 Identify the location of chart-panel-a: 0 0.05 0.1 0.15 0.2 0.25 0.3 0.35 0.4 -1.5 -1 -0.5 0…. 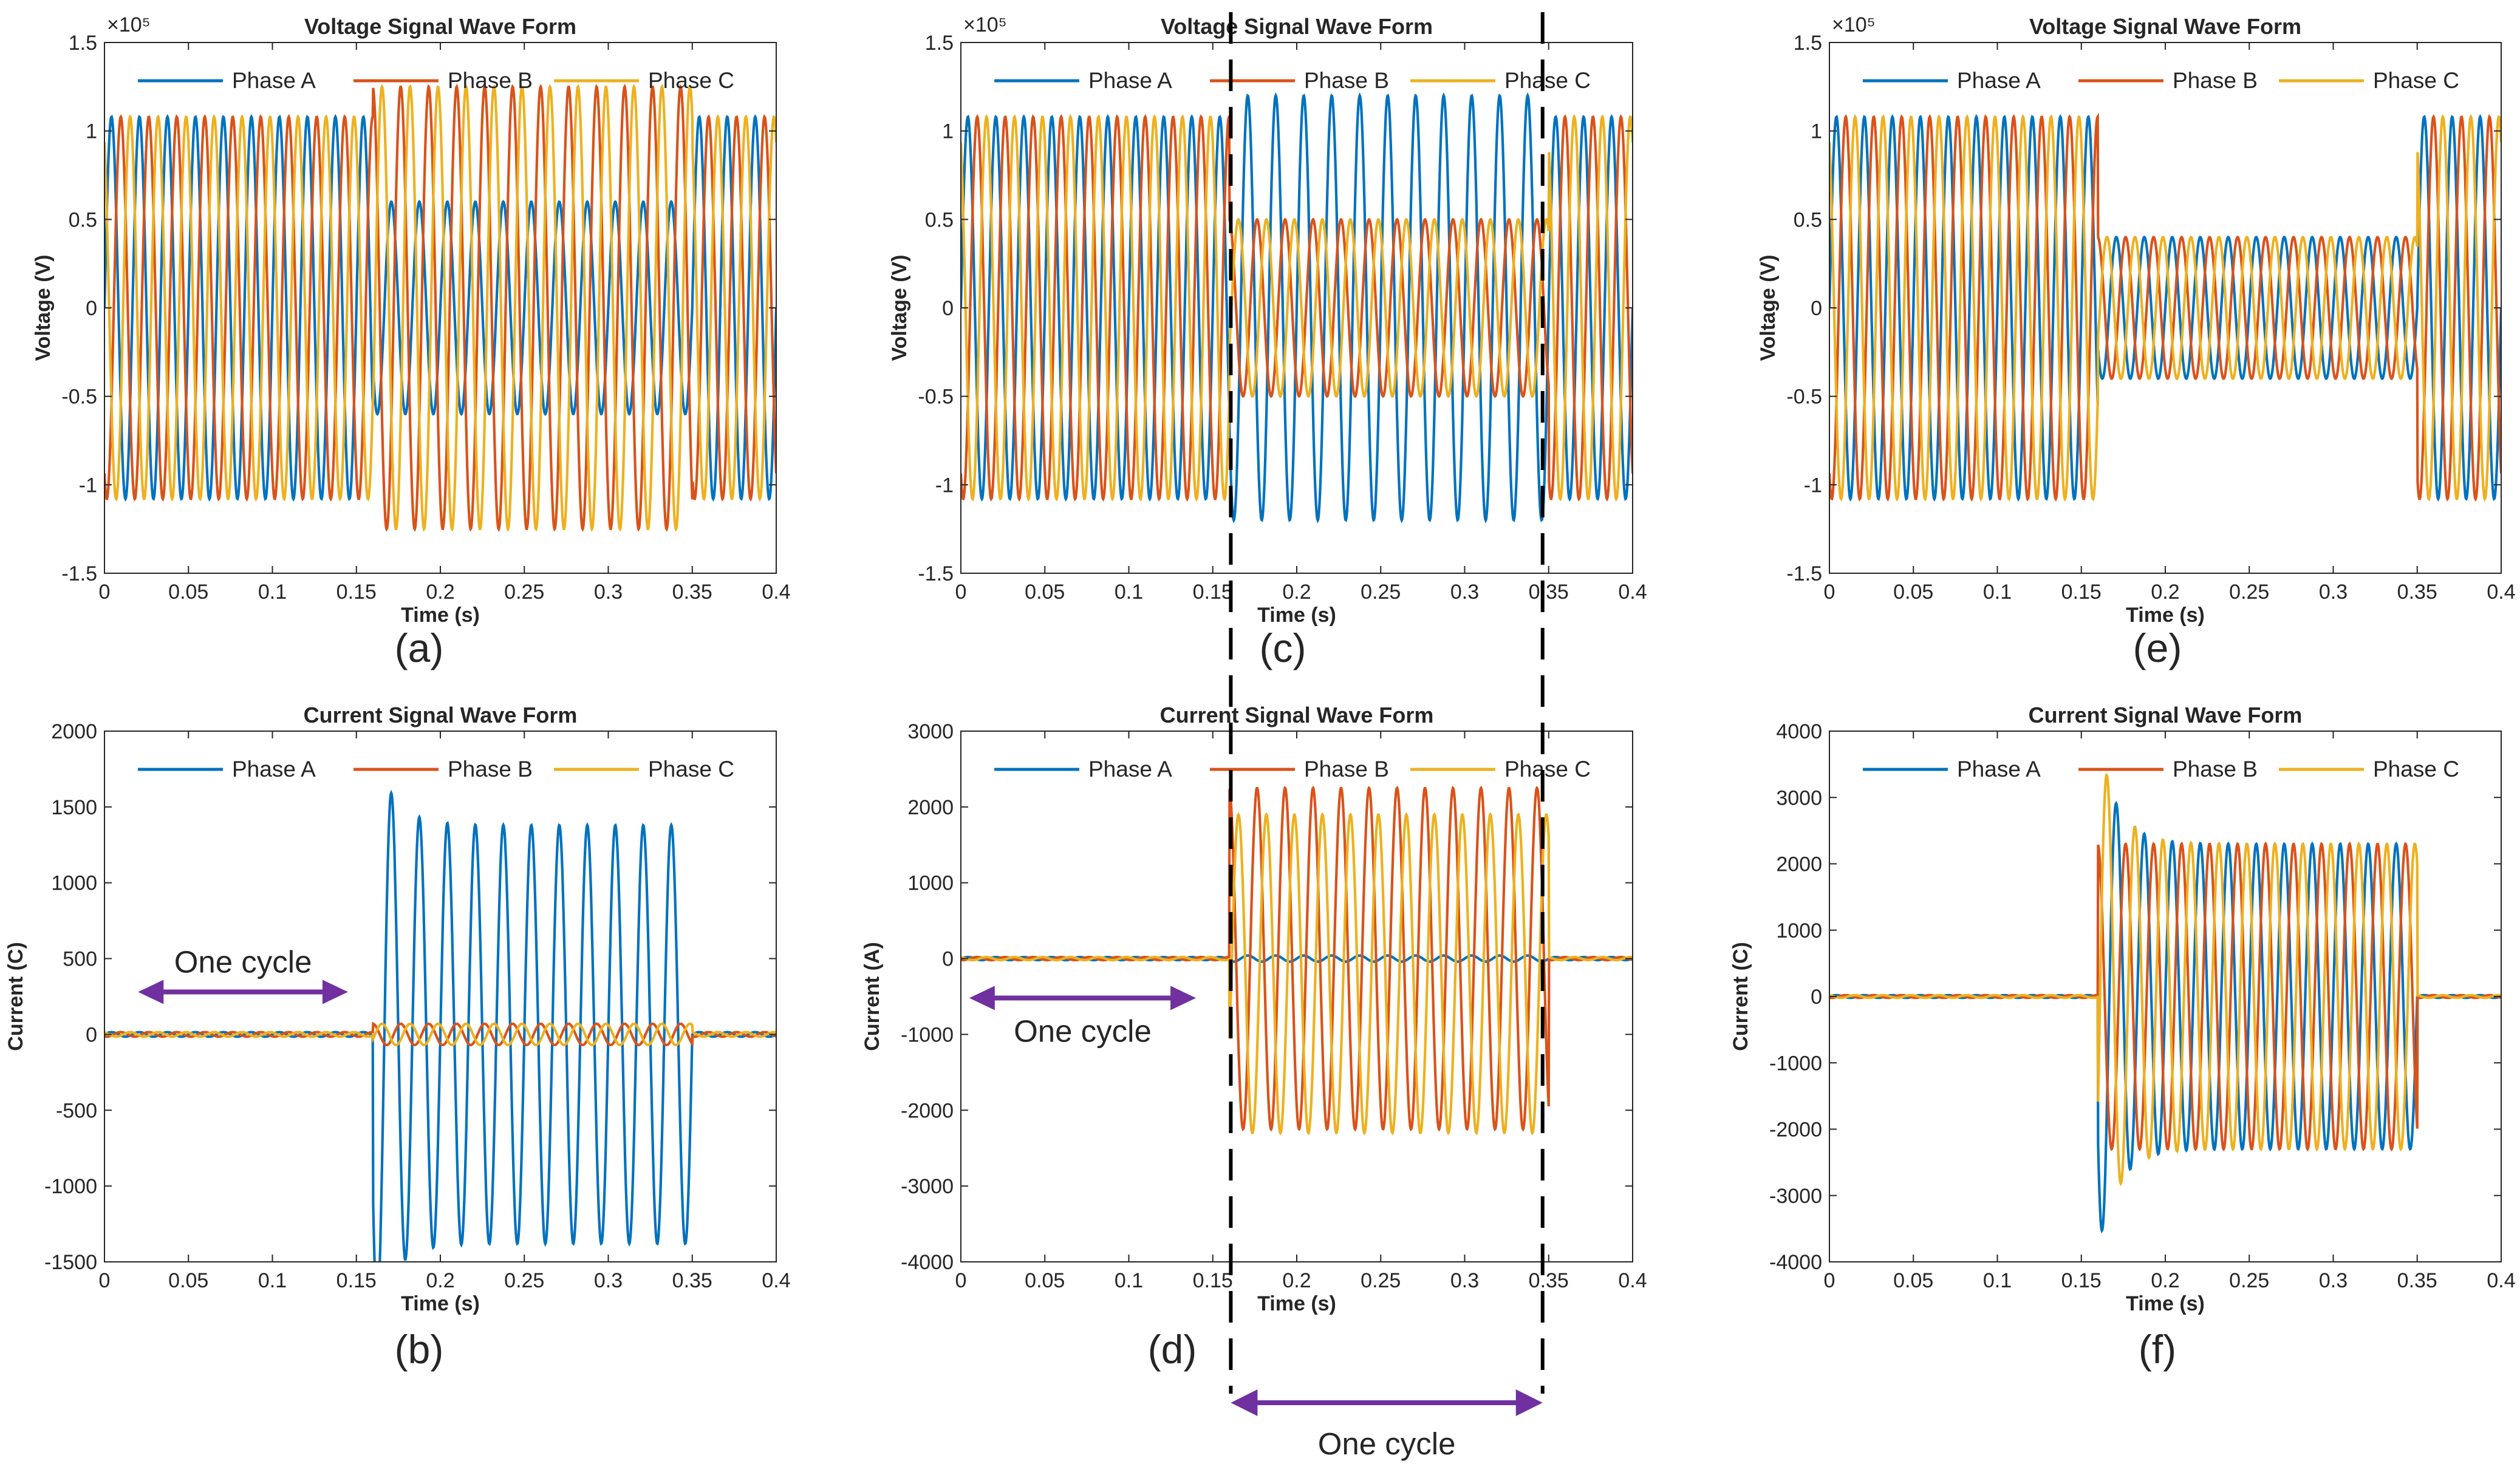
(411, 320).